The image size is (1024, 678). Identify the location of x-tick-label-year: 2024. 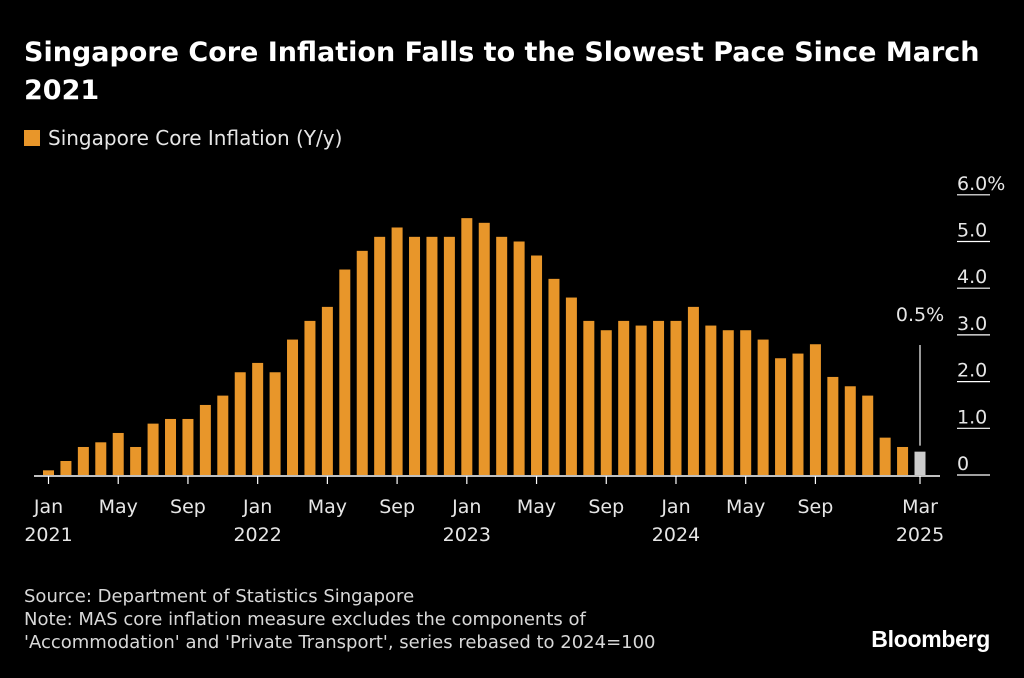
(676, 535).